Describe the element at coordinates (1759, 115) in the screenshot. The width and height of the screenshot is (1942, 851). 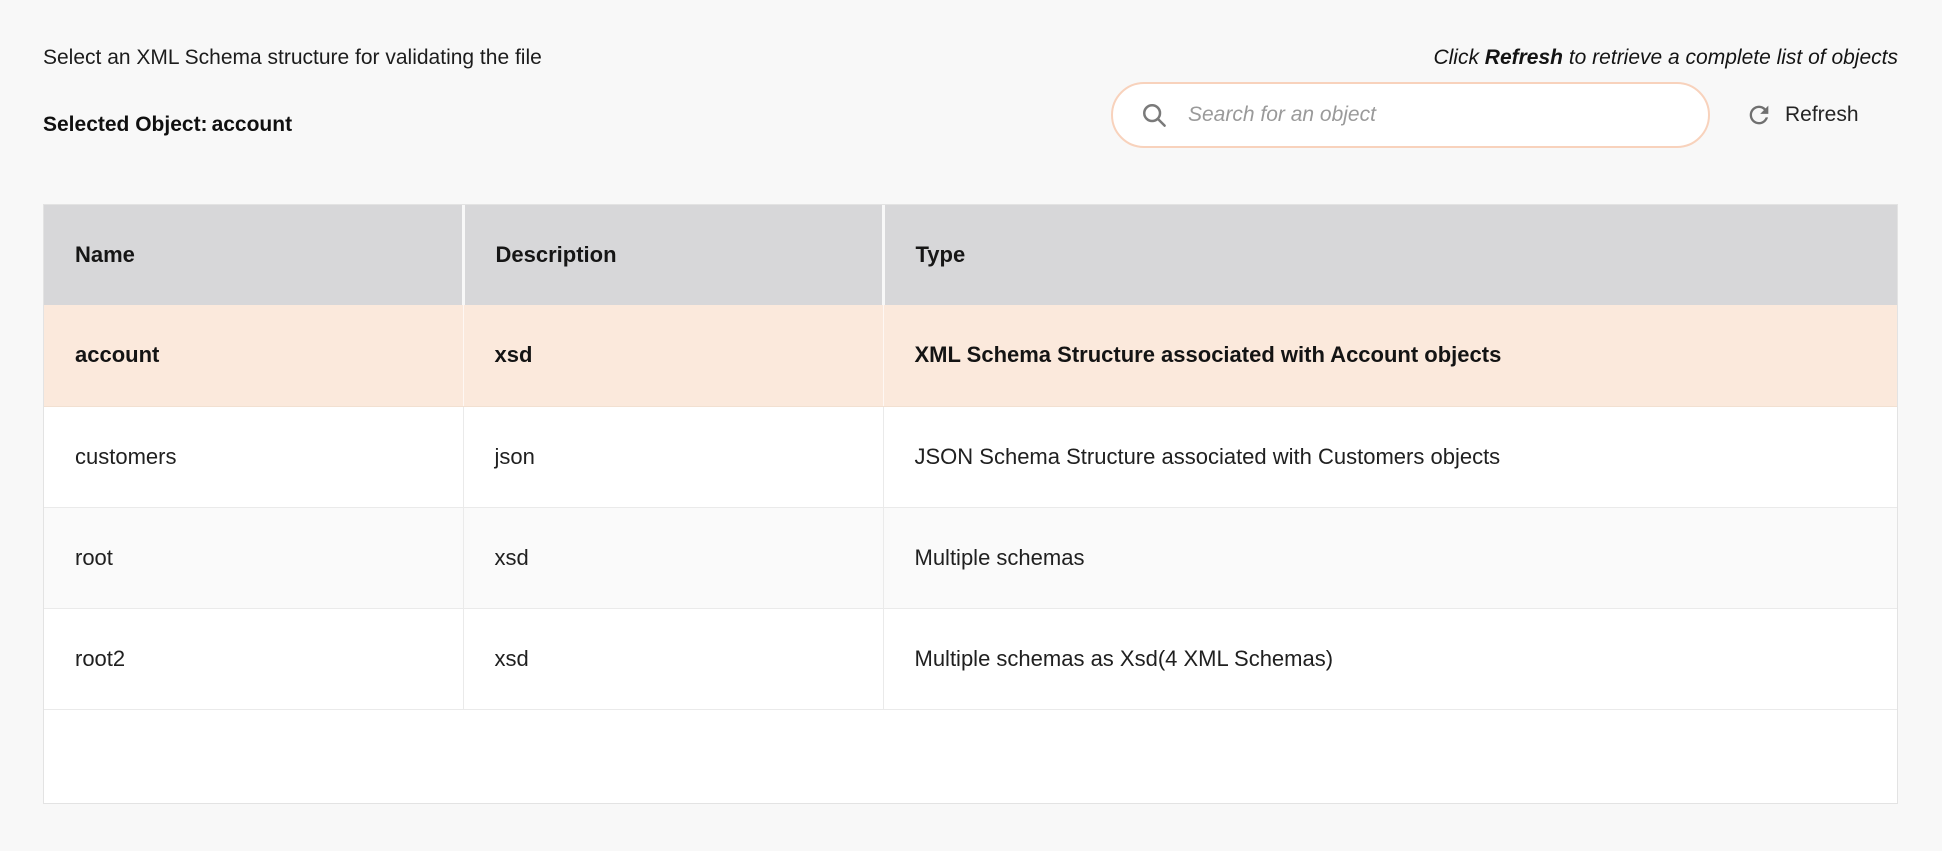
I see `refresh-icon` at that location.